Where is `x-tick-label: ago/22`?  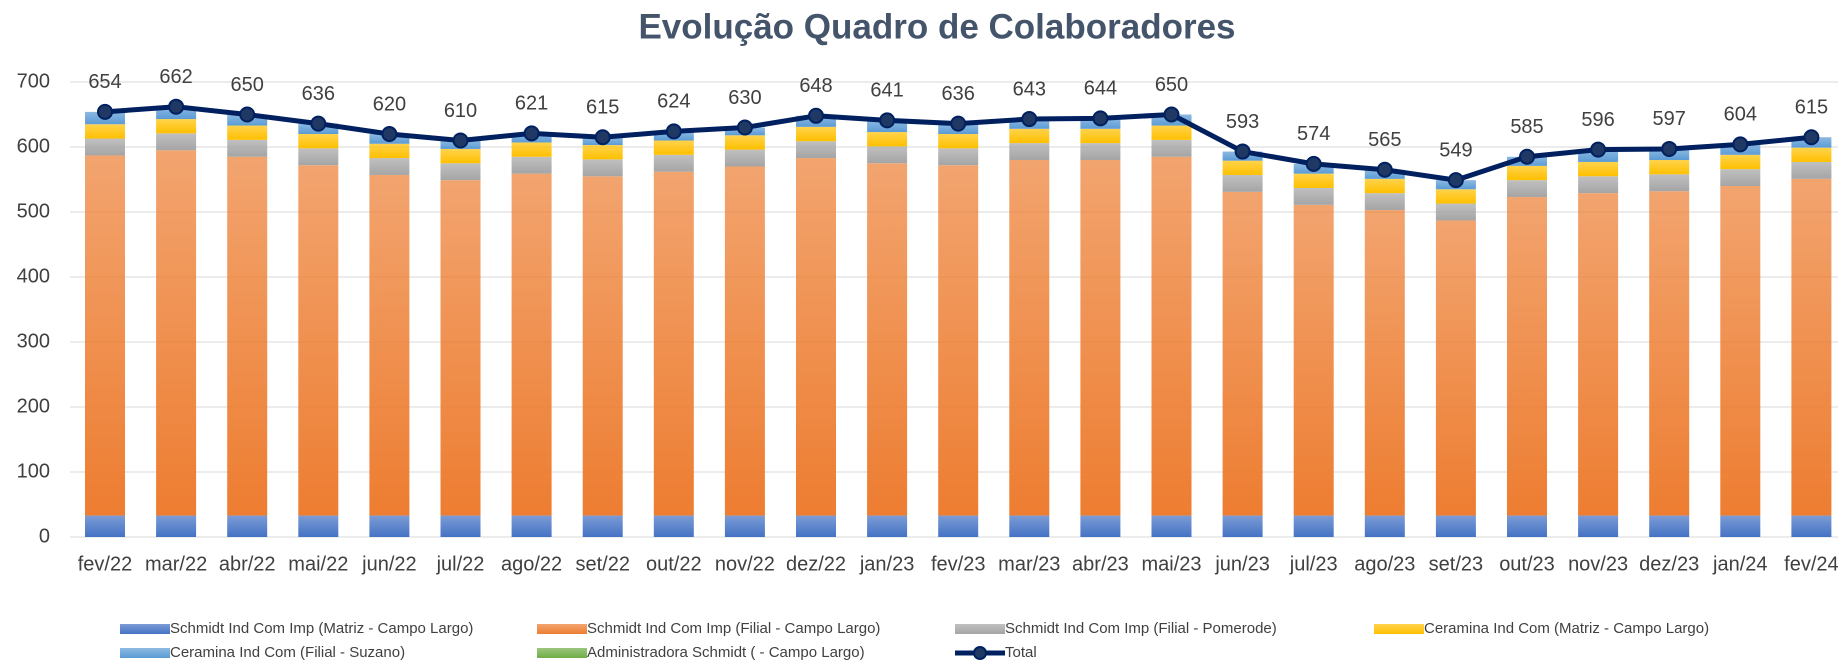 x-tick-label: ago/22 is located at coordinates (531, 564).